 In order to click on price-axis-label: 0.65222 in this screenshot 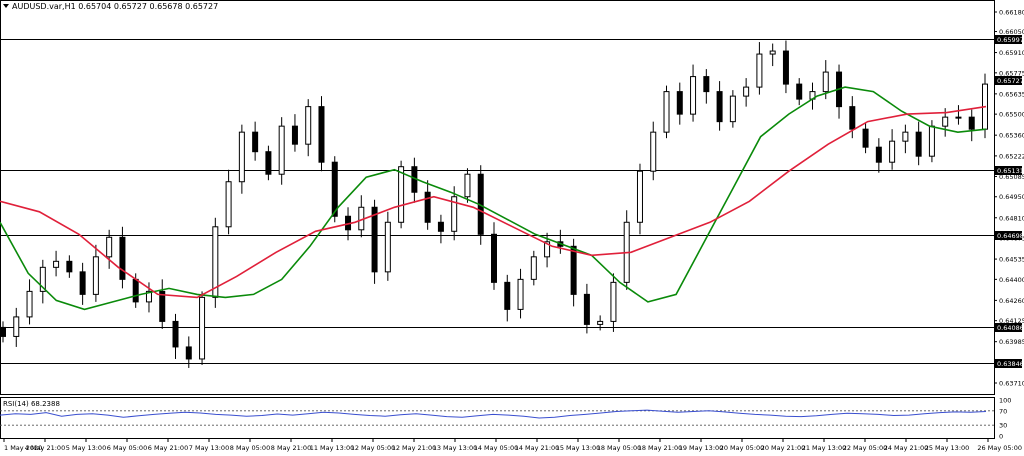, I will do `click(1011, 156)`.